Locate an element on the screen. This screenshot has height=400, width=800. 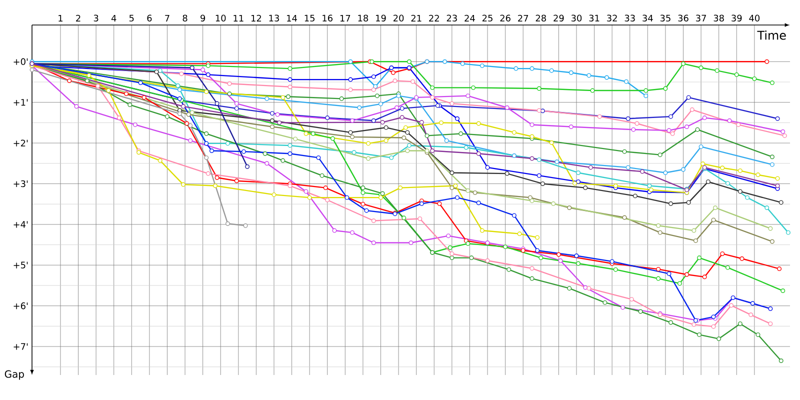
x-tick-label: 37 is located at coordinates (701, 18).